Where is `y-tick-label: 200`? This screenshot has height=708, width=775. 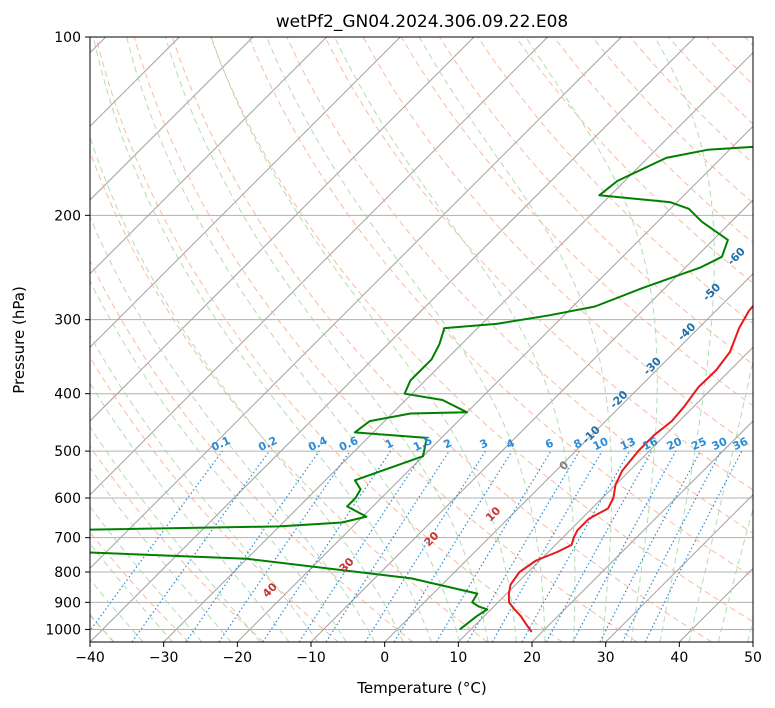 y-tick-label: 200 is located at coordinates (67, 216).